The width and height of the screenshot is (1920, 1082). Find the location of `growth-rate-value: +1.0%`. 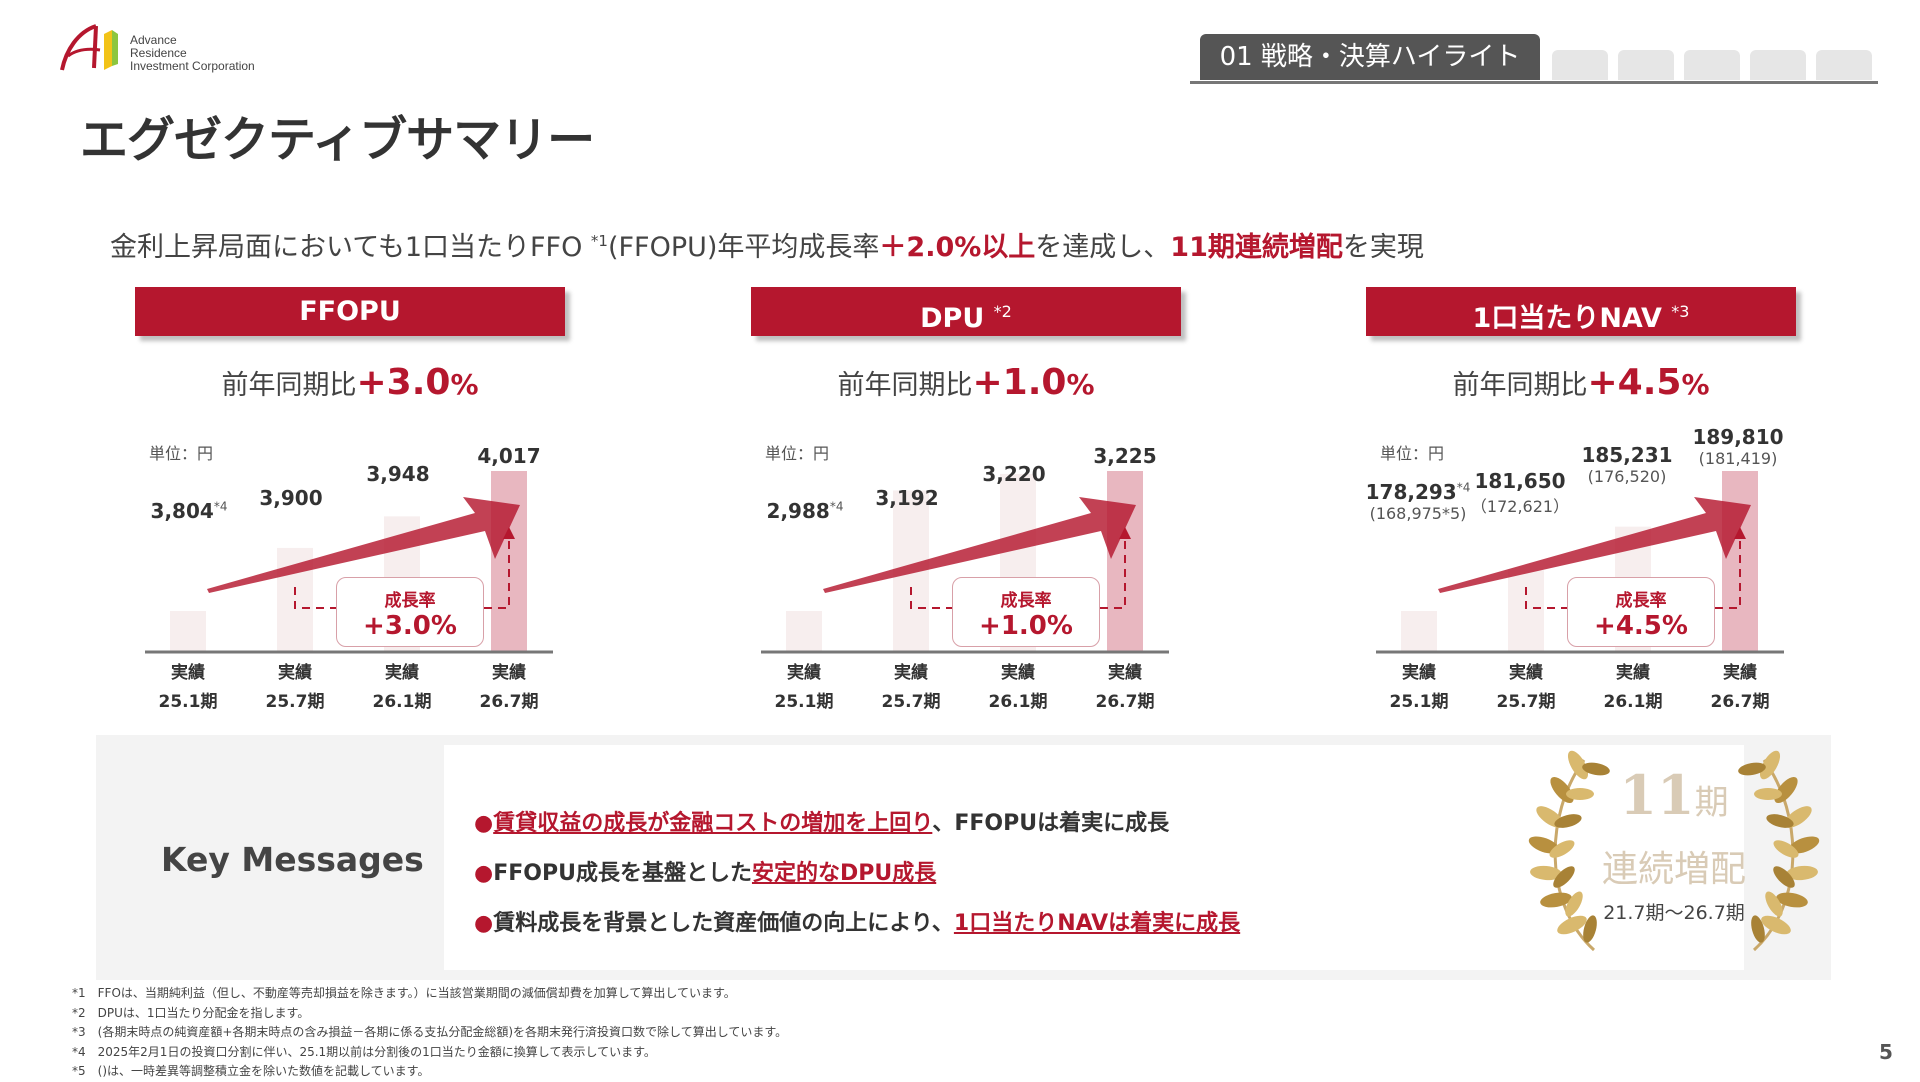

growth-rate-value: +1.0% is located at coordinates (1026, 626).